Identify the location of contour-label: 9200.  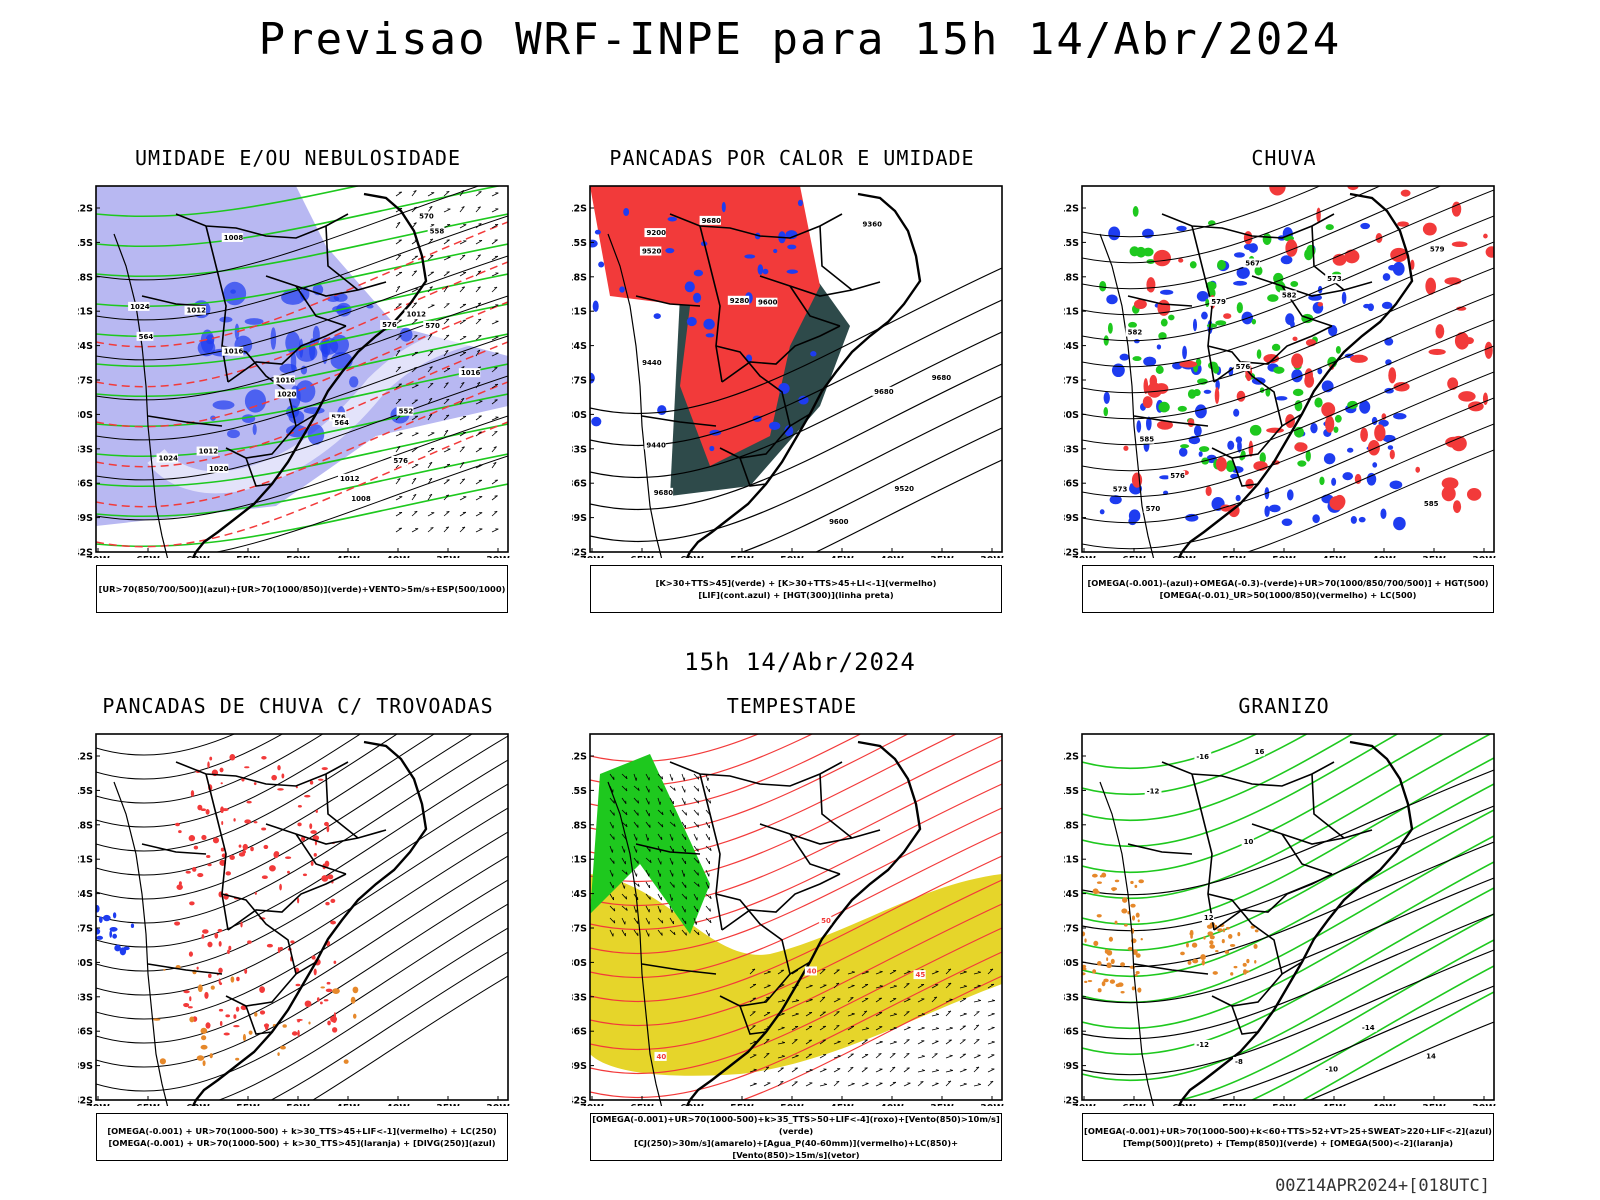
(656, 233).